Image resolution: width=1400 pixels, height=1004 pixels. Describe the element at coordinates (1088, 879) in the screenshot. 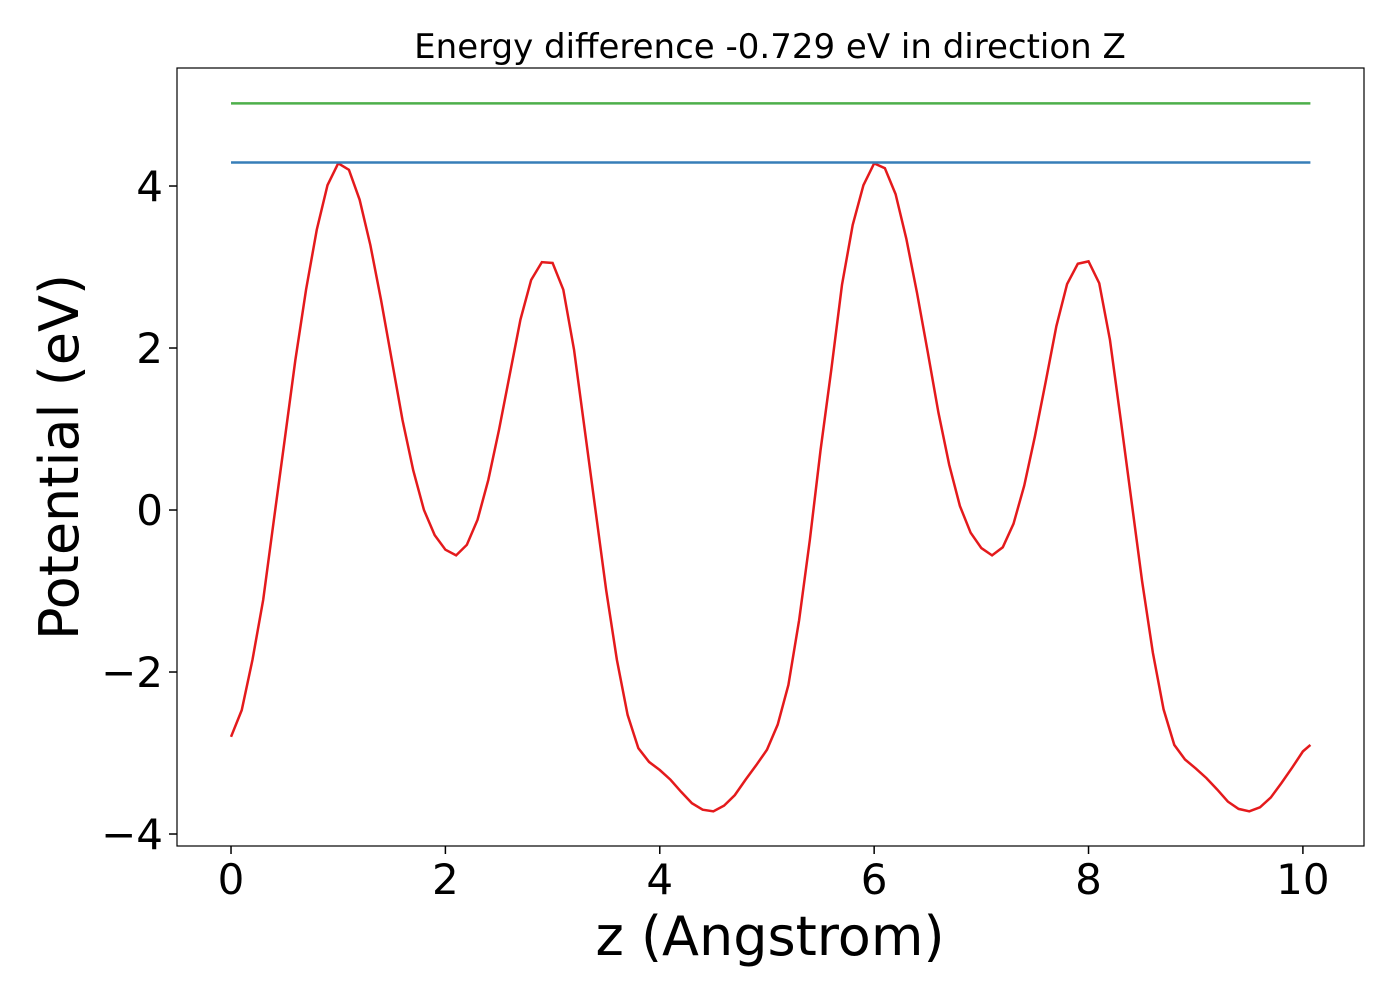

I see `x-tick-label: 8` at that location.